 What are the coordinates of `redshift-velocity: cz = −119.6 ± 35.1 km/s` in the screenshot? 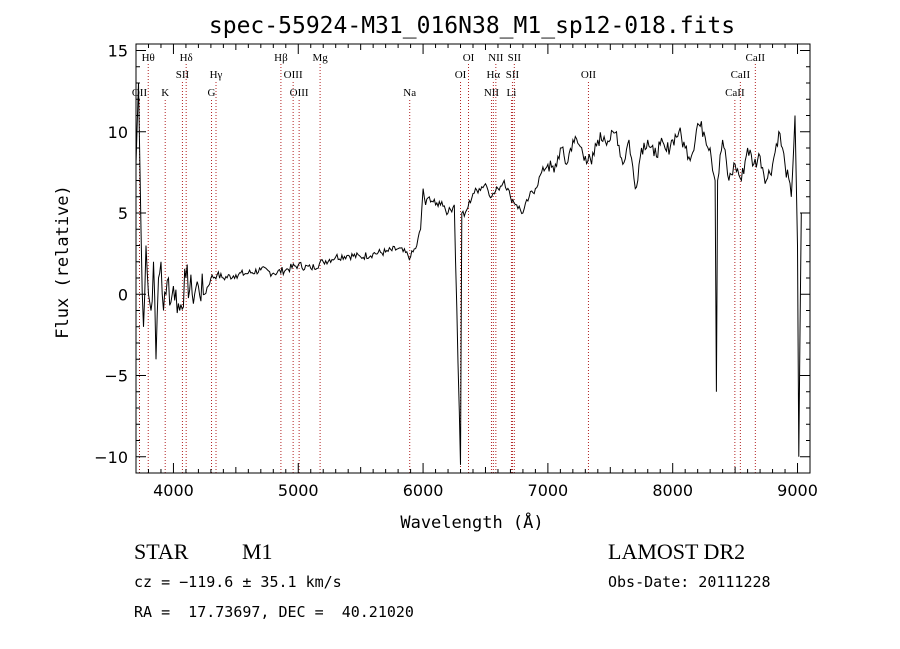 It's located at (238, 582).